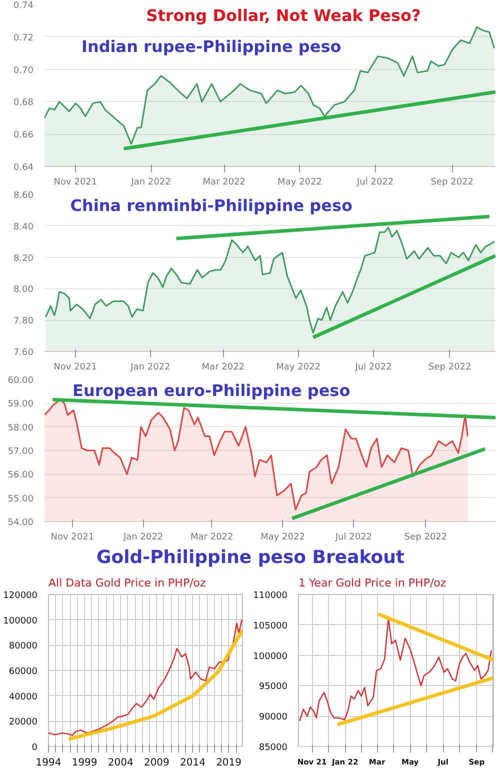 This screenshot has height=773, width=501. Describe the element at coordinates (250, 558) in the screenshot. I see `chart-title: Gold-Philippine peso Breakout` at that location.